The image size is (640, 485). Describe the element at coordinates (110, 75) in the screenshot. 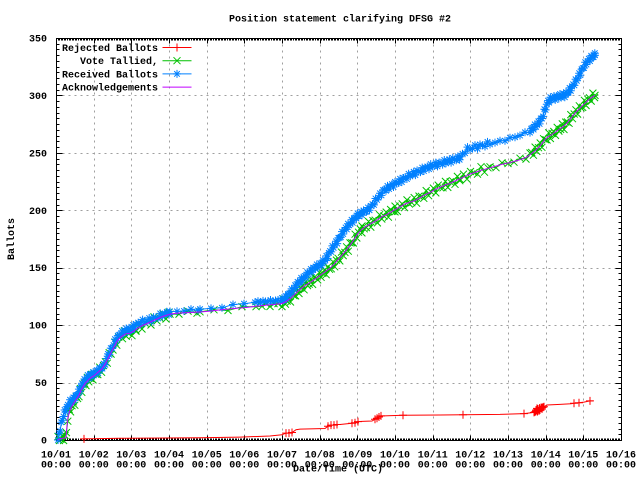

I see `svg-text: Received Ballots` at that location.